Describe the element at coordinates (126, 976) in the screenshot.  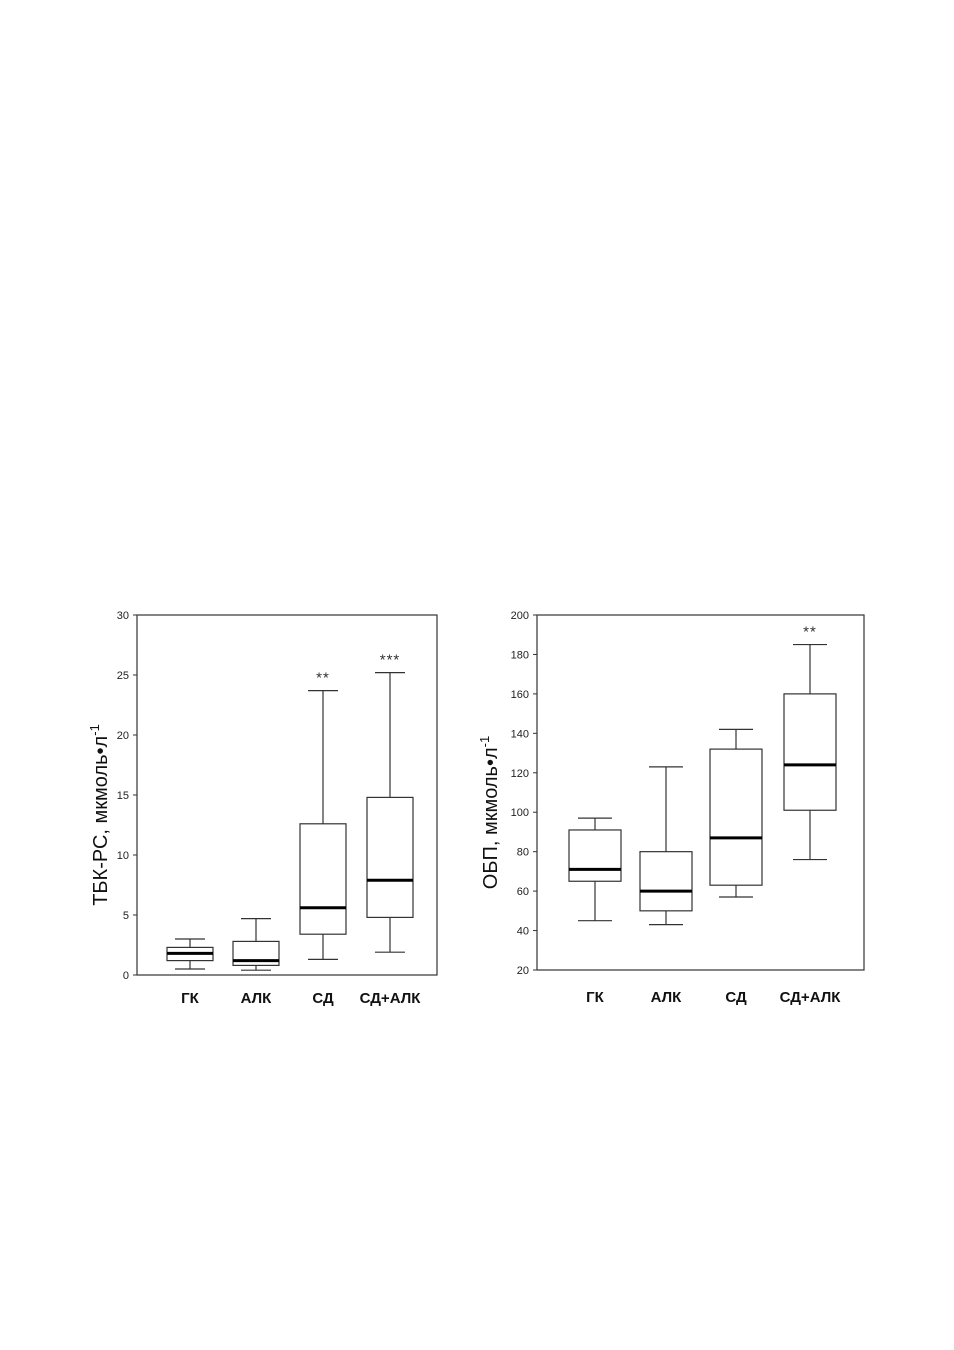
I see `y-tick-label: 0` at that location.